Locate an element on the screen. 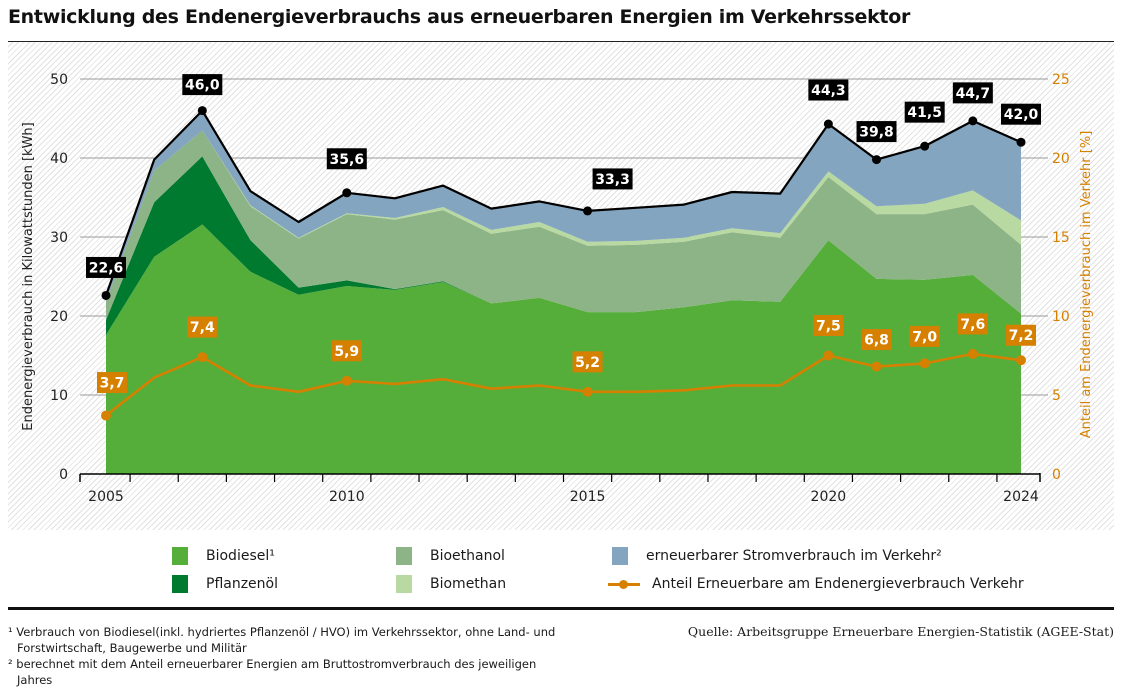  legend-label: Biomethan is located at coordinates (468, 584).